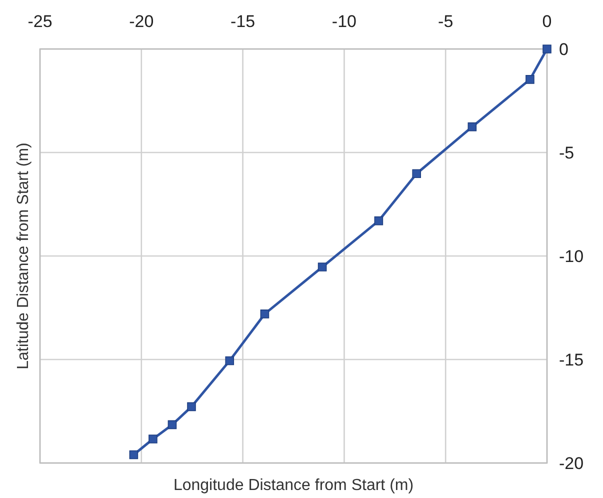 The height and width of the screenshot is (498, 603). Describe the element at coordinates (547, 21) in the screenshot. I see `x-tick-label: 0` at that location.